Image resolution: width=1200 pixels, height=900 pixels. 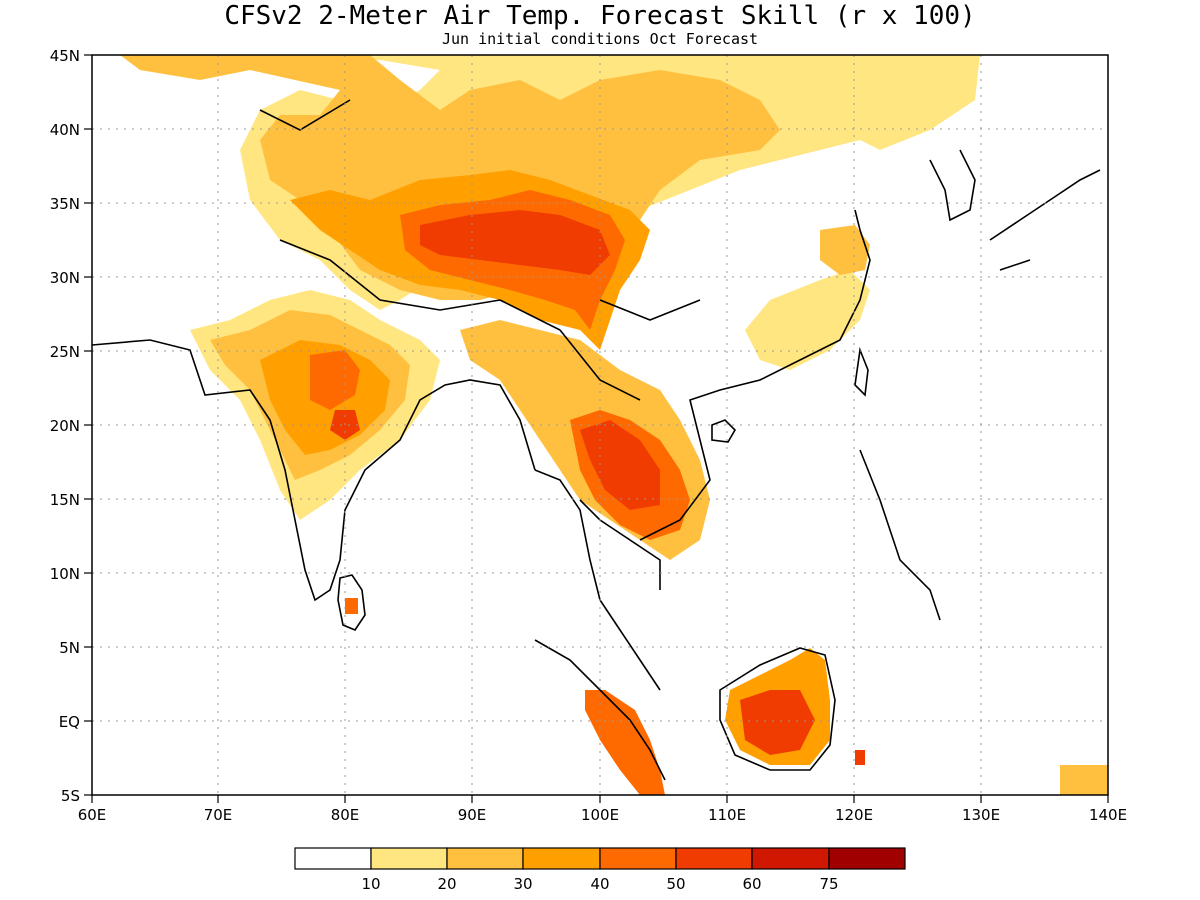 What do you see at coordinates (65, 574) in the screenshot?
I see `y-tick-label: 10N` at bounding box center [65, 574].